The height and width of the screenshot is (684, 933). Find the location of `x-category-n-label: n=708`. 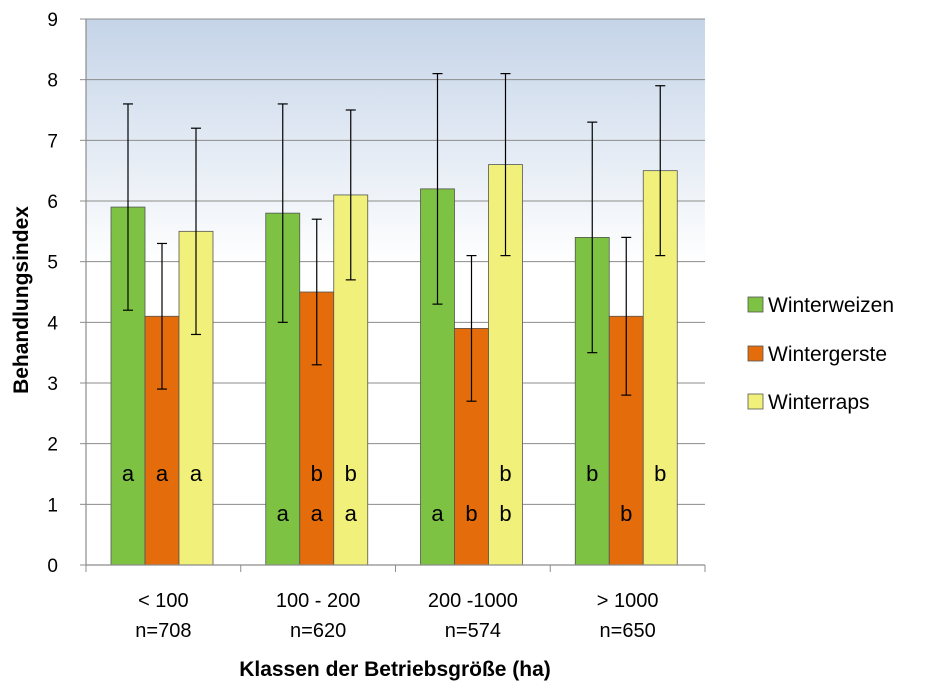

x-category-n-label: n=708 is located at coordinates (163, 631).